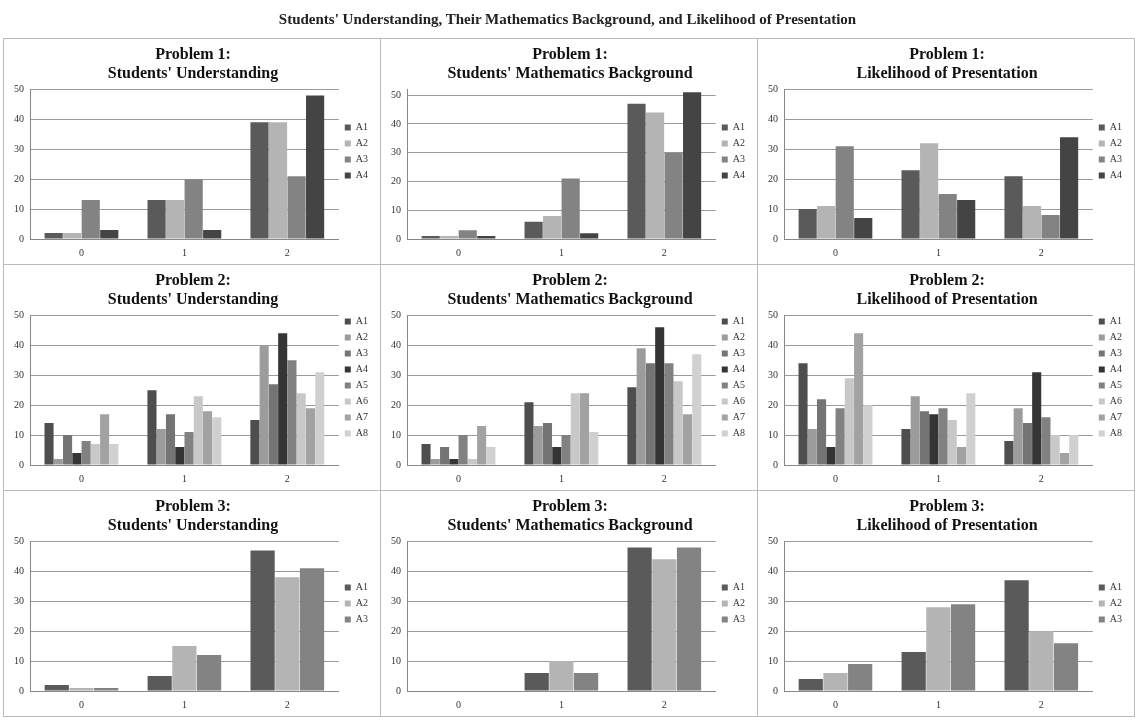  Describe the element at coordinates (362, 385) in the screenshot. I see `legend-label: A5` at that location.